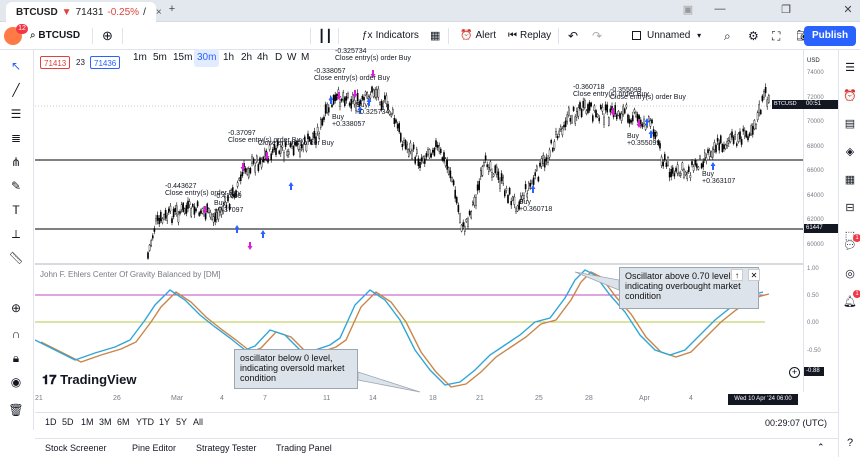 The width and height of the screenshot is (860, 457). What do you see at coordinates (207, 58) in the screenshot?
I see `timeframe-30m: 30m` at bounding box center [207, 58].